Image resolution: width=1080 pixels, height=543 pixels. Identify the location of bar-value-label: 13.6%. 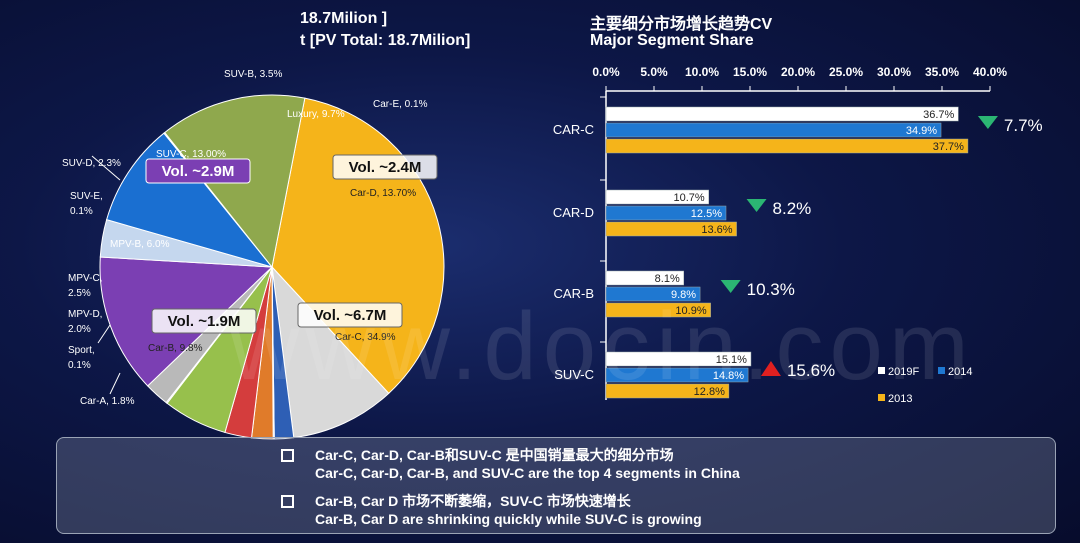
(716, 230).